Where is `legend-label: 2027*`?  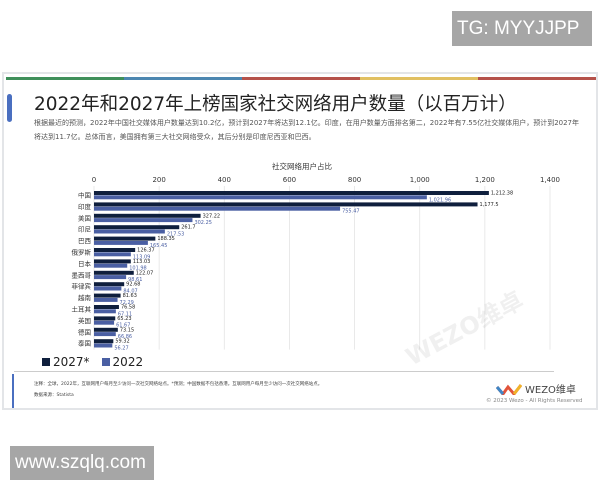
legend-label: 2027* is located at coordinates (71, 362).